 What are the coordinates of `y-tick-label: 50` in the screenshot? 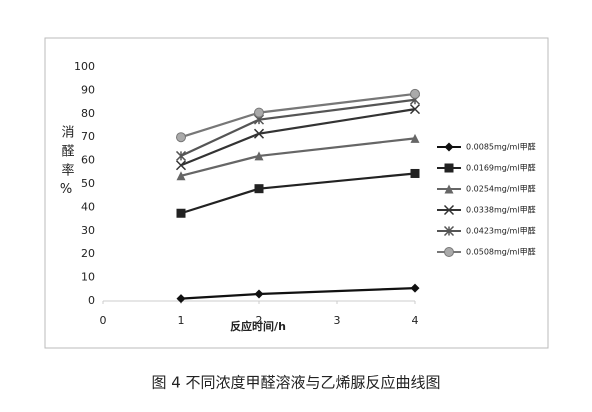 It's located at (88, 183).